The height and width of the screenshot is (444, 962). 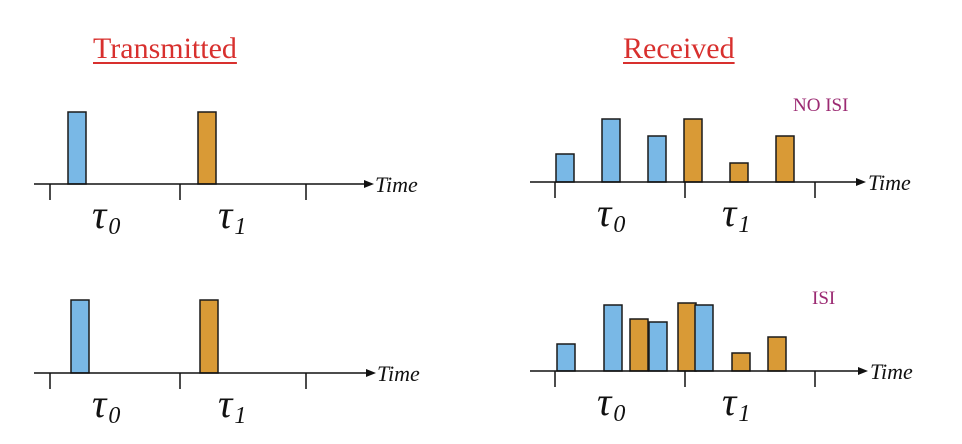 I want to click on received-heading: Received, so click(x=679, y=48).